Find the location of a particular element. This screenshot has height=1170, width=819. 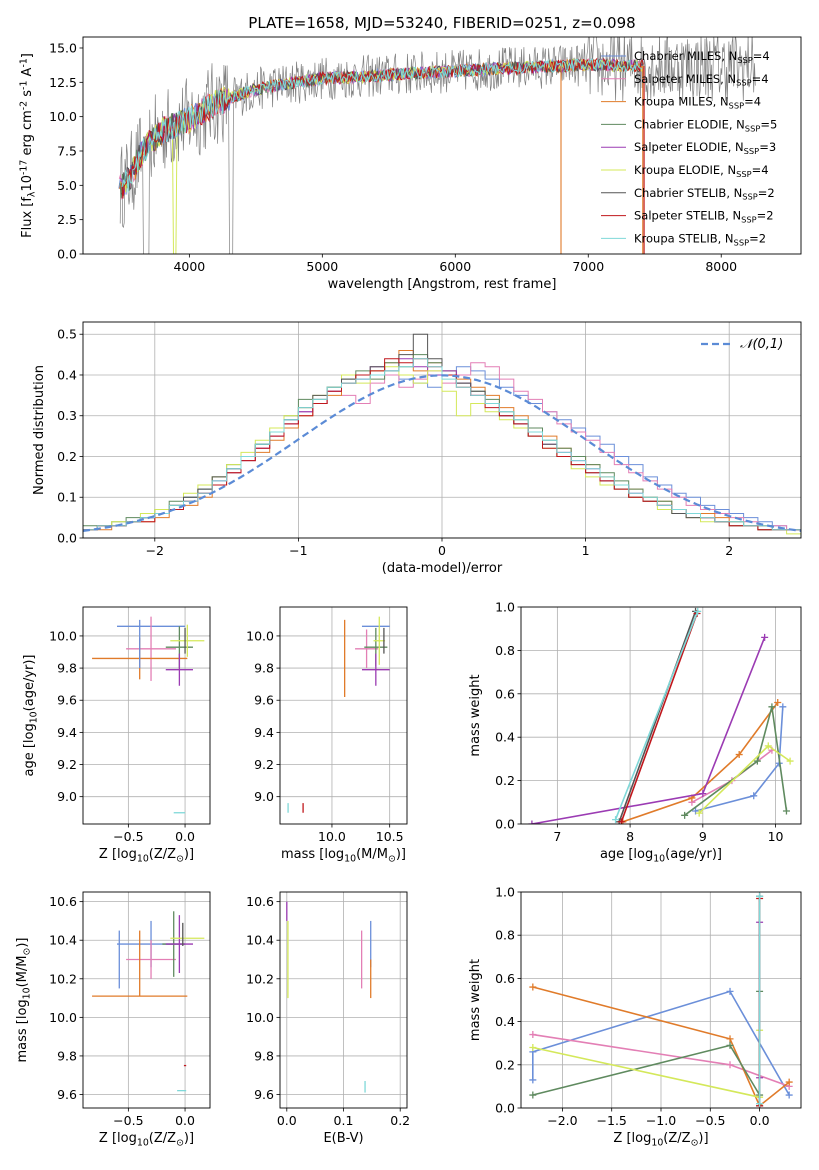

x-tick-label: −1.5 is located at coordinates (612, 1120).